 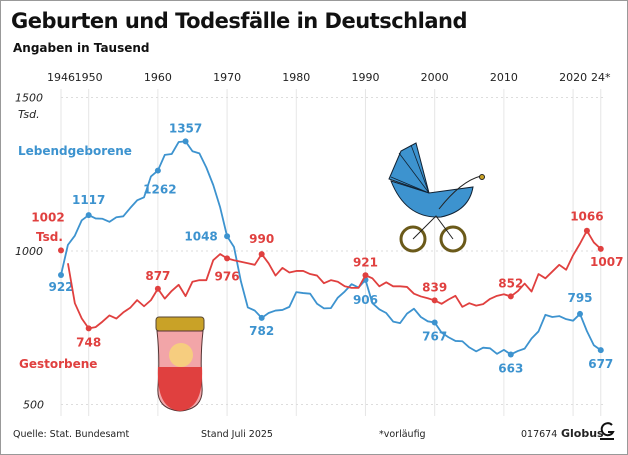 What do you see at coordinates (410, 169) in the screenshot?
I see `pram-ribs` at bounding box center [410, 169].